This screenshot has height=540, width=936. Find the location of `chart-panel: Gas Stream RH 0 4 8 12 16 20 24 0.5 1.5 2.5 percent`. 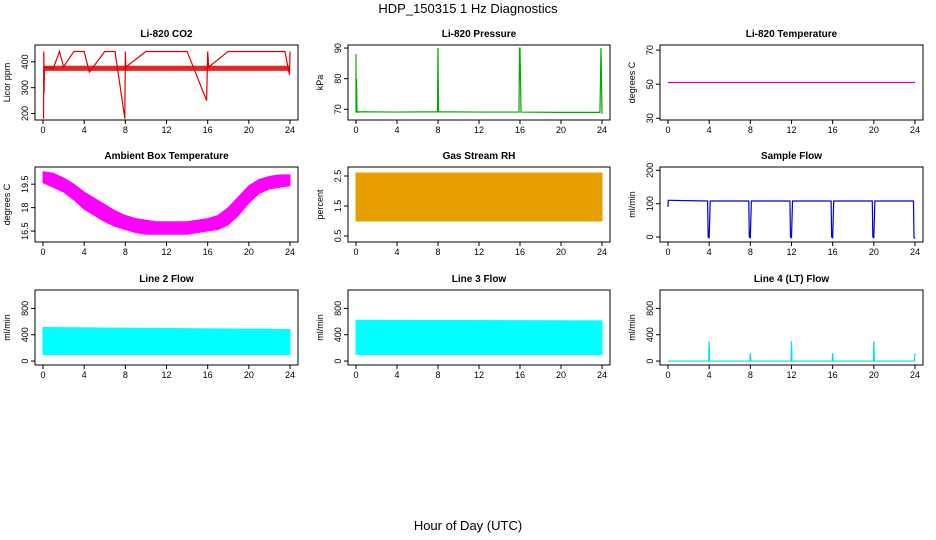

chart-panel: Gas Stream RH 0 4 8 12 16 20 24 0.5 1.5 2.5 percent is located at coordinates (463, 204).